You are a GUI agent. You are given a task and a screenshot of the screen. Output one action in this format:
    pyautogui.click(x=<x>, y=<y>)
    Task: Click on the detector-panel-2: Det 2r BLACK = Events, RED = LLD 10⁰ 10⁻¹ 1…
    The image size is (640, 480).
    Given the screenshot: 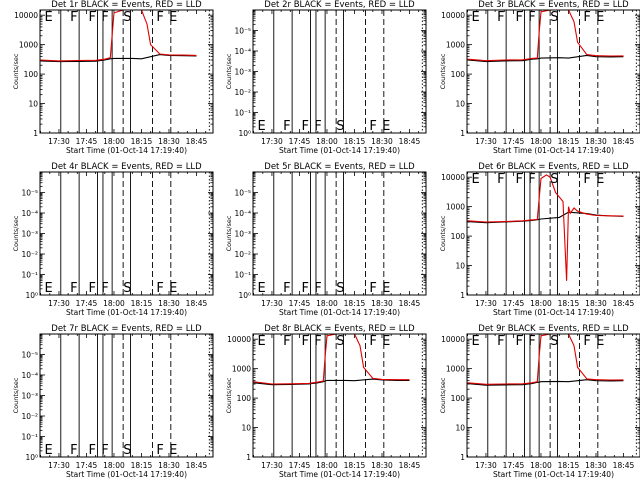 What is the action you would take?
    pyautogui.click(x=326, y=77)
    